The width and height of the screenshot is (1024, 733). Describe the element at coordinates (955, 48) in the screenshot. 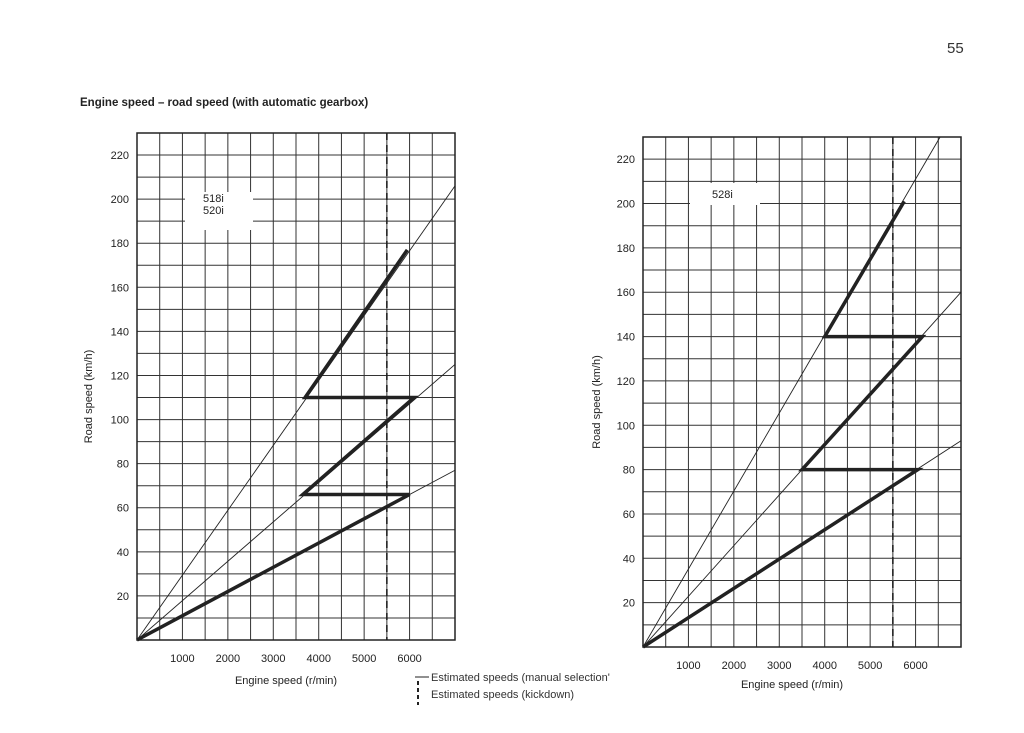

I see `page-number: 55` at that location.